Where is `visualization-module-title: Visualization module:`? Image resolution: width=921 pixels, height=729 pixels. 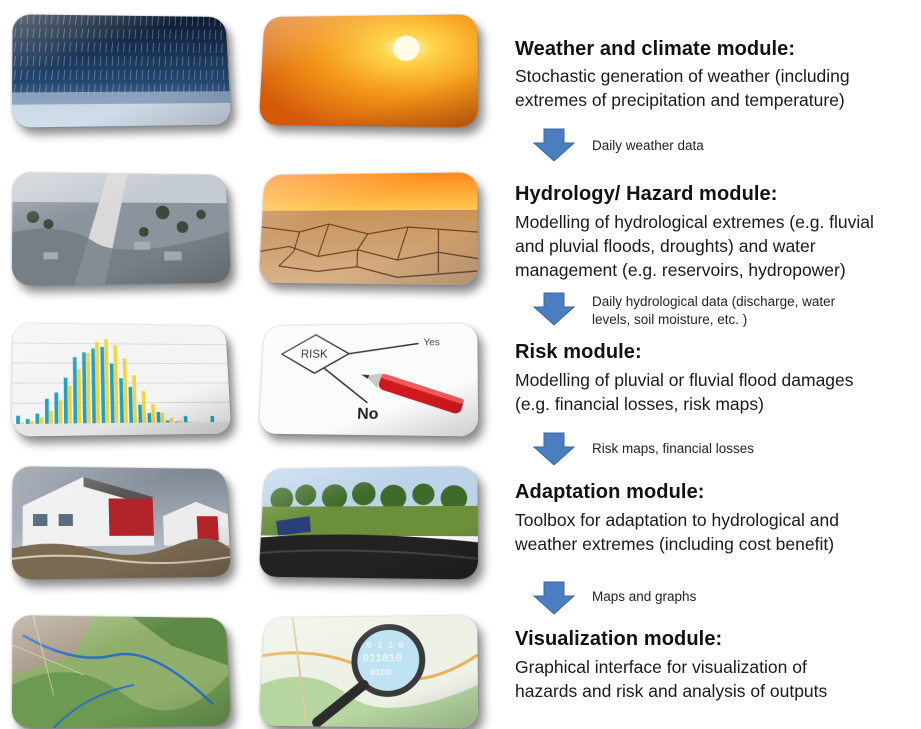
visualization-module-title: Visualization module: is located at coordinates (618, 639).